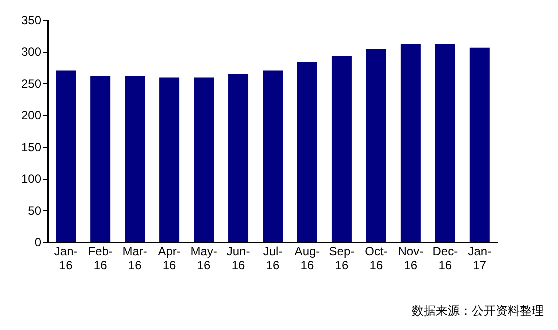 The height and width of the screenshot is (330, 558). Describe the element at coordinates (31, 147) in the screenshot. I see `y-tick-label: 150` at that location.